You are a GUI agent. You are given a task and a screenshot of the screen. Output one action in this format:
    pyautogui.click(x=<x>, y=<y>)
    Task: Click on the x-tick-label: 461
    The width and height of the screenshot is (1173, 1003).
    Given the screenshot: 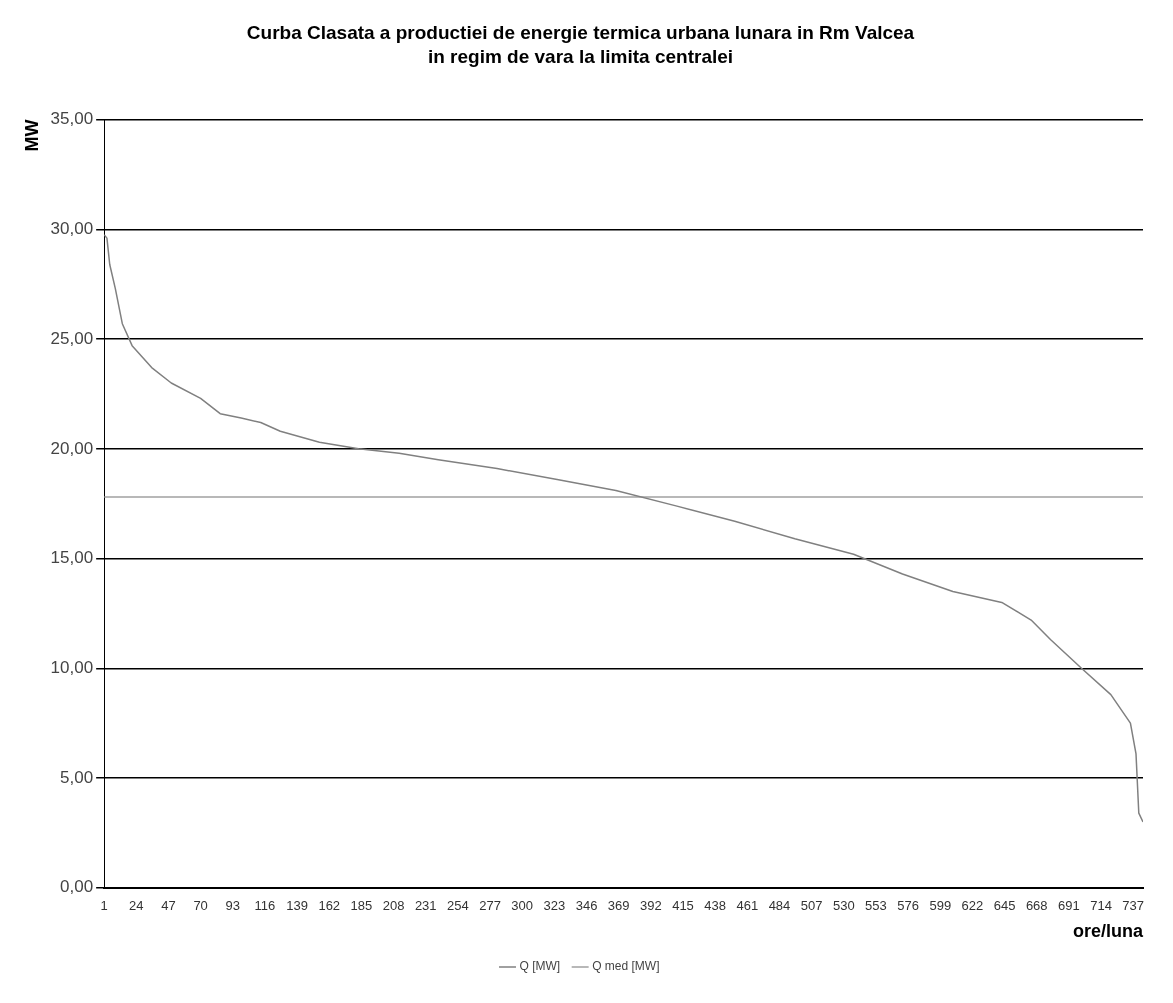 What is the action you would take?
    pyautogui.click(x=747, y=906)
    